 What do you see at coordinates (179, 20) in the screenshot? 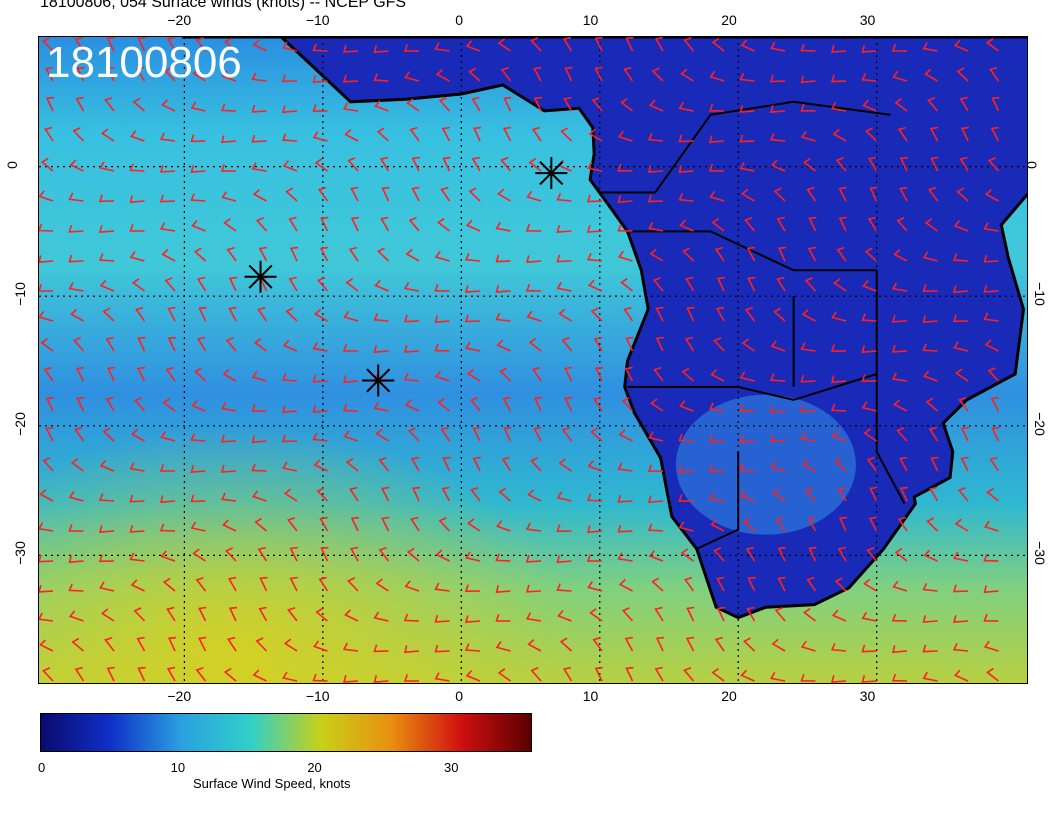
I see `axis-tick-label: −20` at bounding box center [179, 20].